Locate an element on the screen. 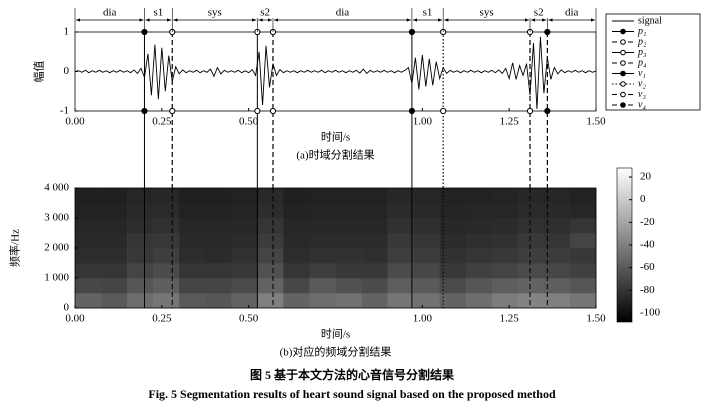 The width and height of the screenshot is (704, 408). y-tick-label: 0 is located at coordinates (67, 308).